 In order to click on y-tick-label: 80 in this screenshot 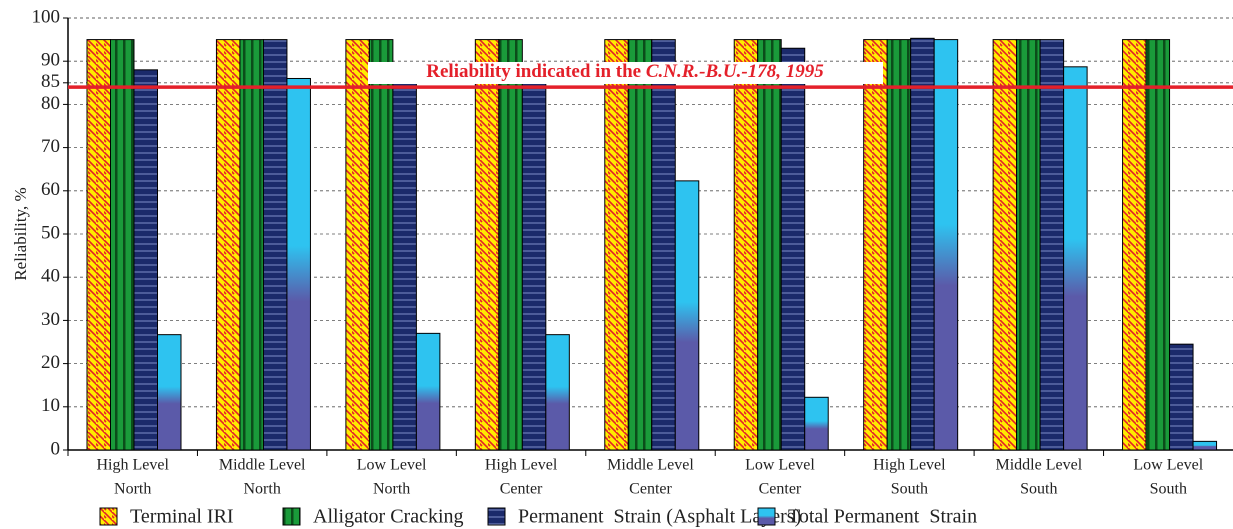, I will do `click(50, 103)`.